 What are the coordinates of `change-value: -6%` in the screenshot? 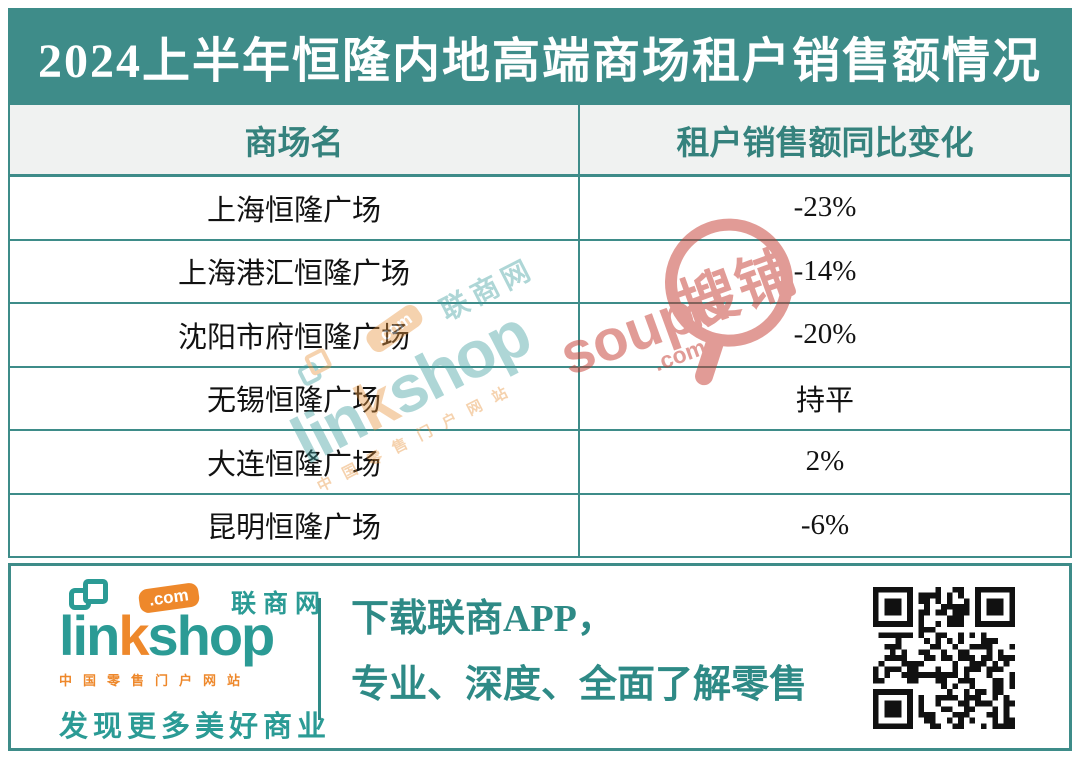 It's located at (825, 524).